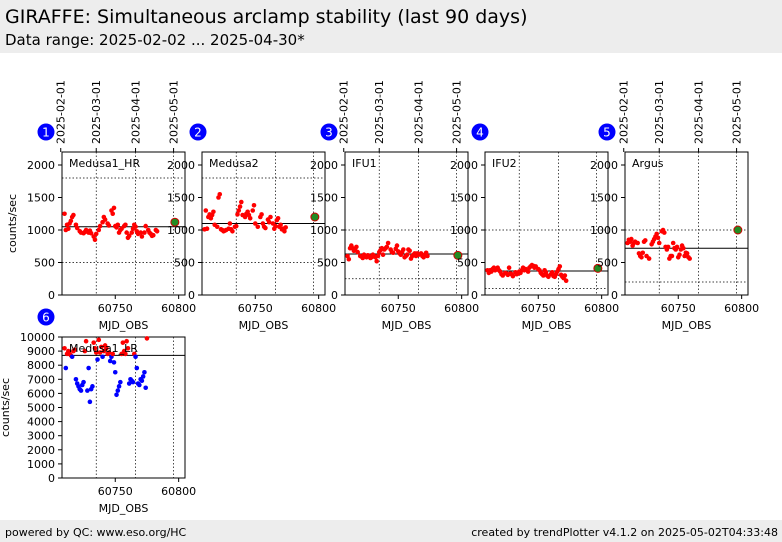 The image size is (782, 542). I want to click on y-tick-label: 4000, so click(41, 422).